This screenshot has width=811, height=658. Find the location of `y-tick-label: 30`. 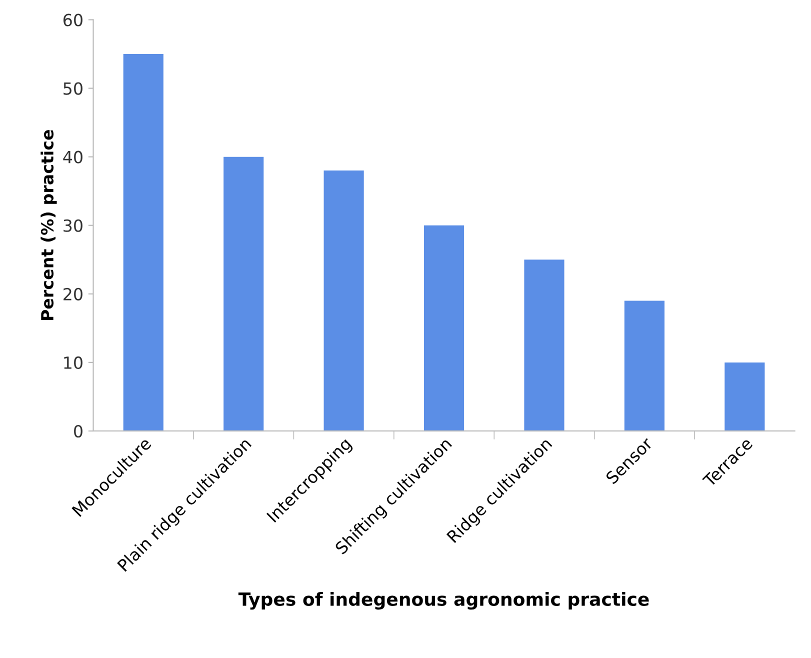

y-tick-label: 30 is located at coordinates (73, 225).